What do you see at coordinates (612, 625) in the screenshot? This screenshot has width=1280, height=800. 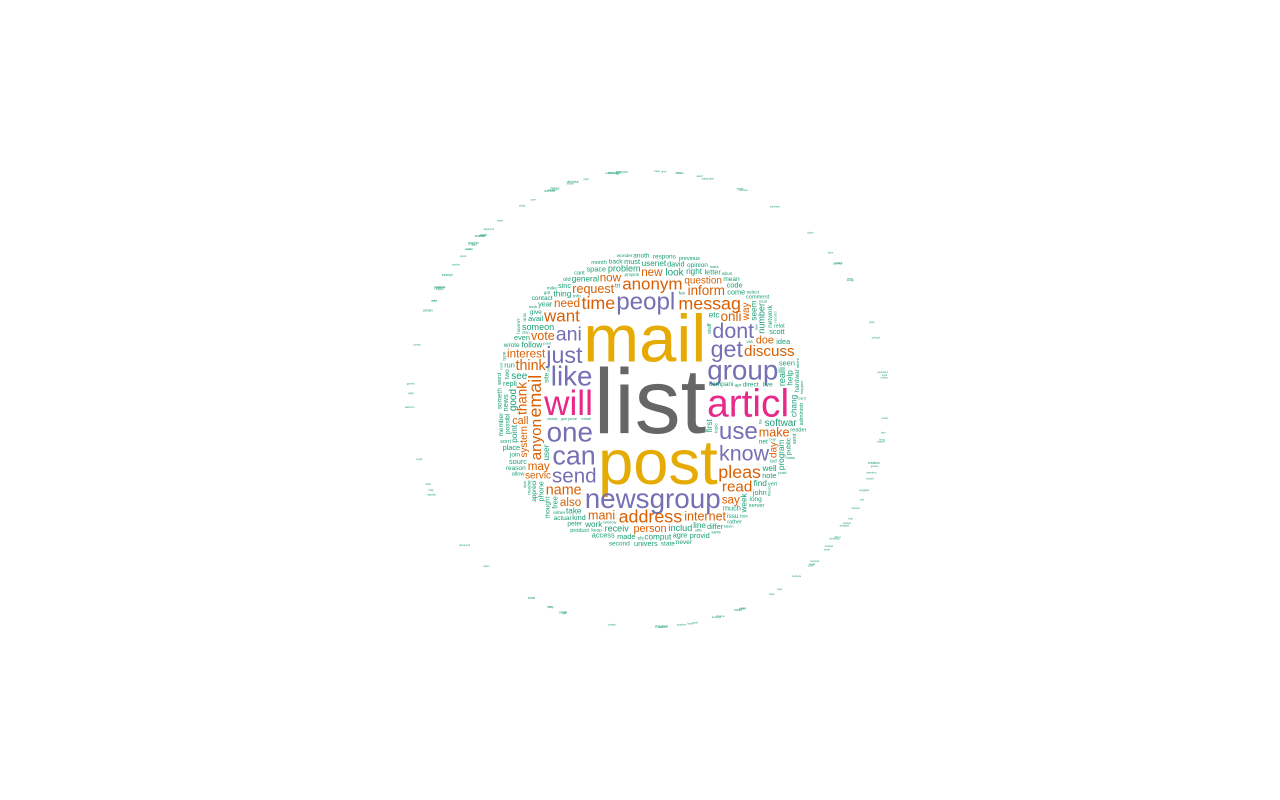 I see `word-contain: contain` at bounding box center [612, 625].